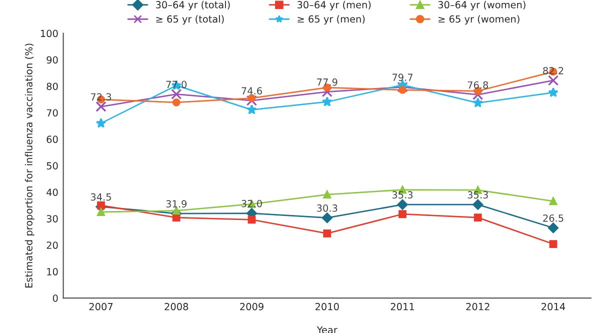 The width and height of the screenshot is (603, 333). I want to click on data-label: 72.3, so click(101, 97).